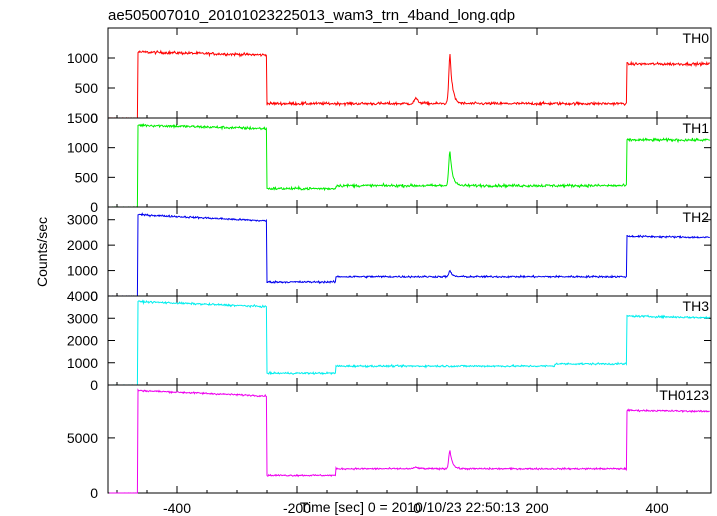  I want to click on panel-label-TH1: TH1, so click(696, 128).